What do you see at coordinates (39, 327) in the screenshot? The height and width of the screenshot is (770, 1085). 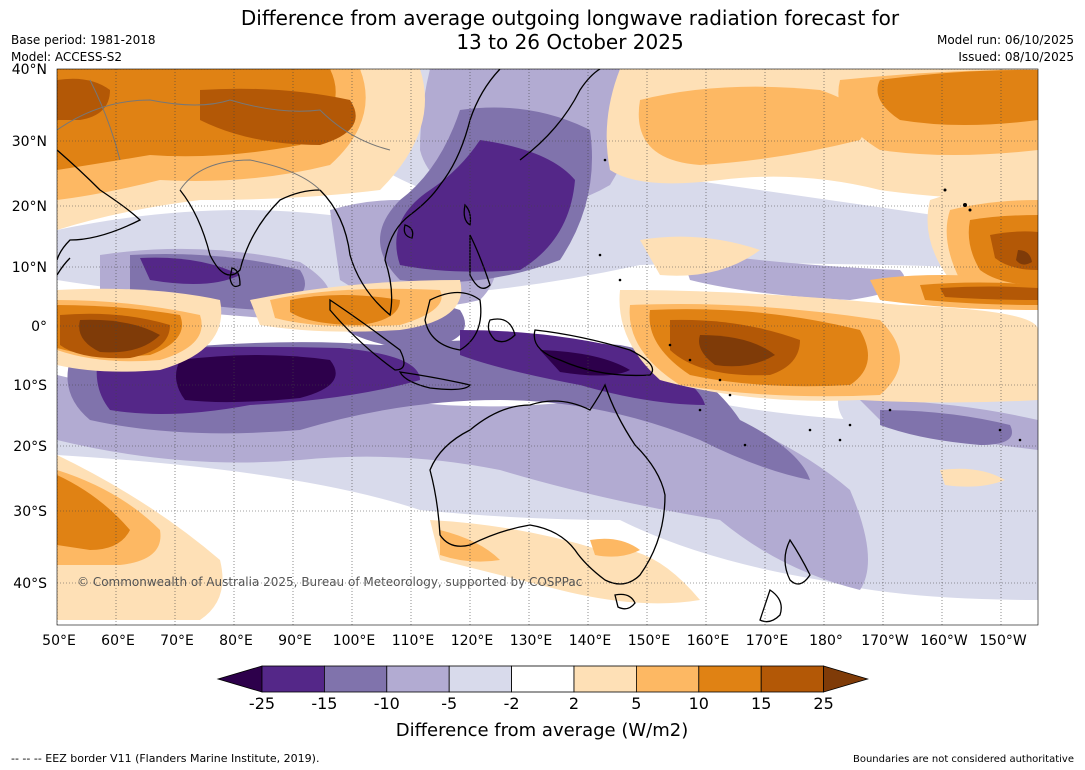 I see `latitude-label: 0°` at bounding box center [39, 327].